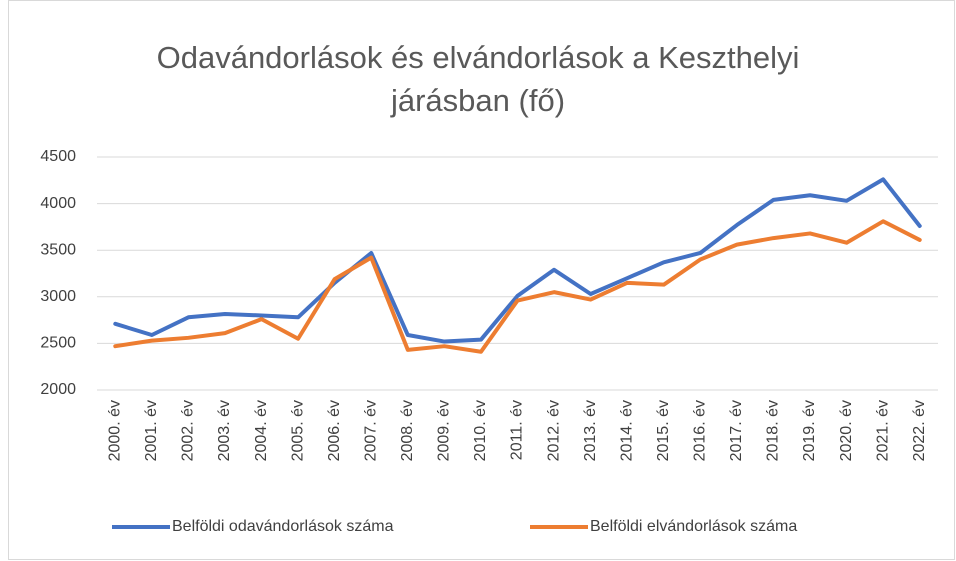 The width and height of the screenshot is (956, 561). What do you see at coordinates (736, 430) in the screenshot?
I see `x-tick-label: 2017. év` at bounding box center [736, 430].